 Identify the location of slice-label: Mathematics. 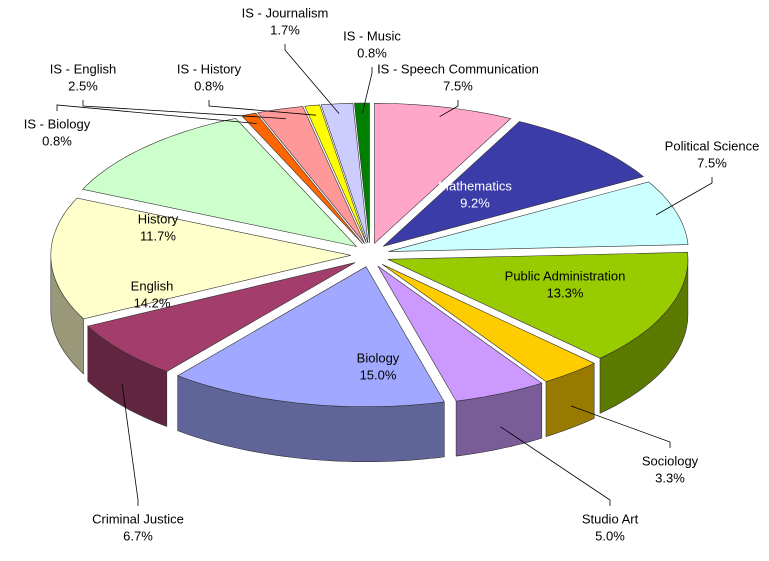
(475, 185).